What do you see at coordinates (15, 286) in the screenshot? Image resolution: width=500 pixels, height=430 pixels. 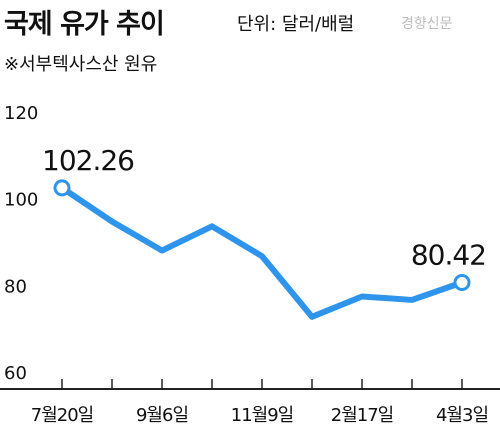 I see `y-tick-label: 80` at bounding box center [15, 286].